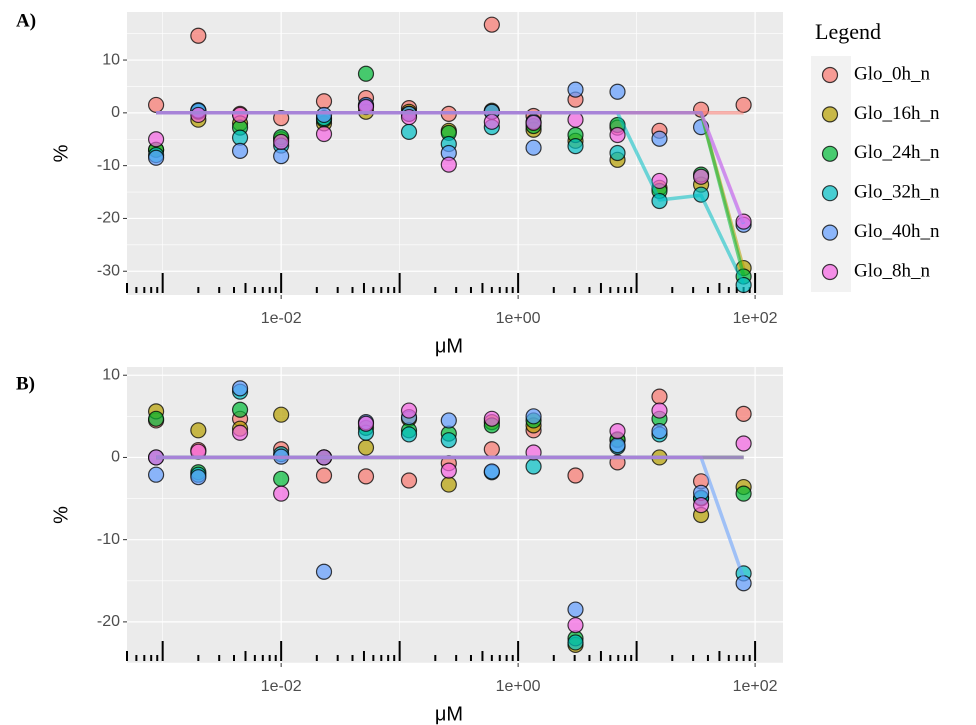 This screenshot has height=725, width=976. What do you see at coordinates (755, 686) in the screenshot?
I see `x-tick-label: 1e+02` at bounding box center [755, 686].